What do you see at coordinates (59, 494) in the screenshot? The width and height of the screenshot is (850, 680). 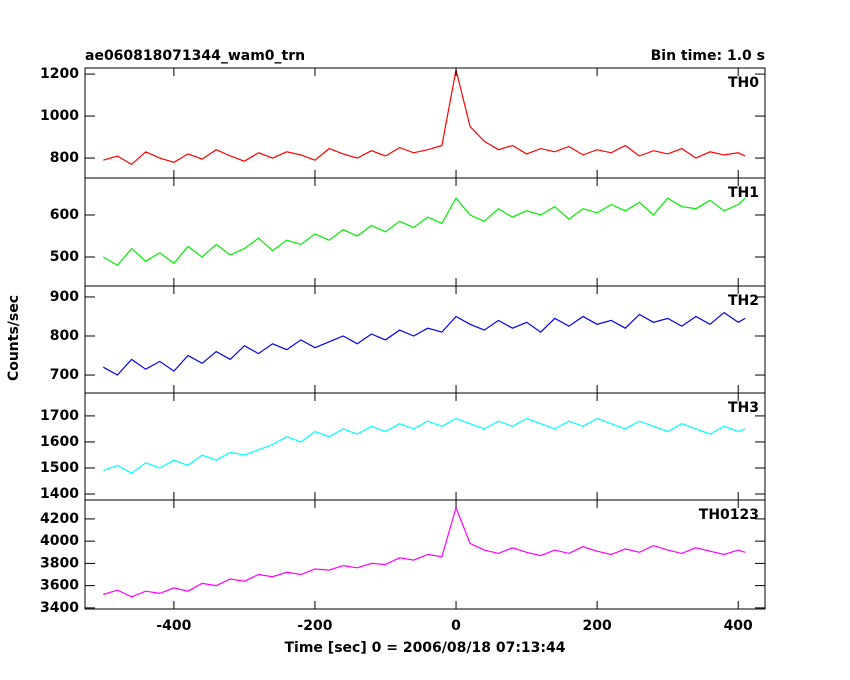 I see `y-tick-label: 1400` at bounding box center [59, 494].